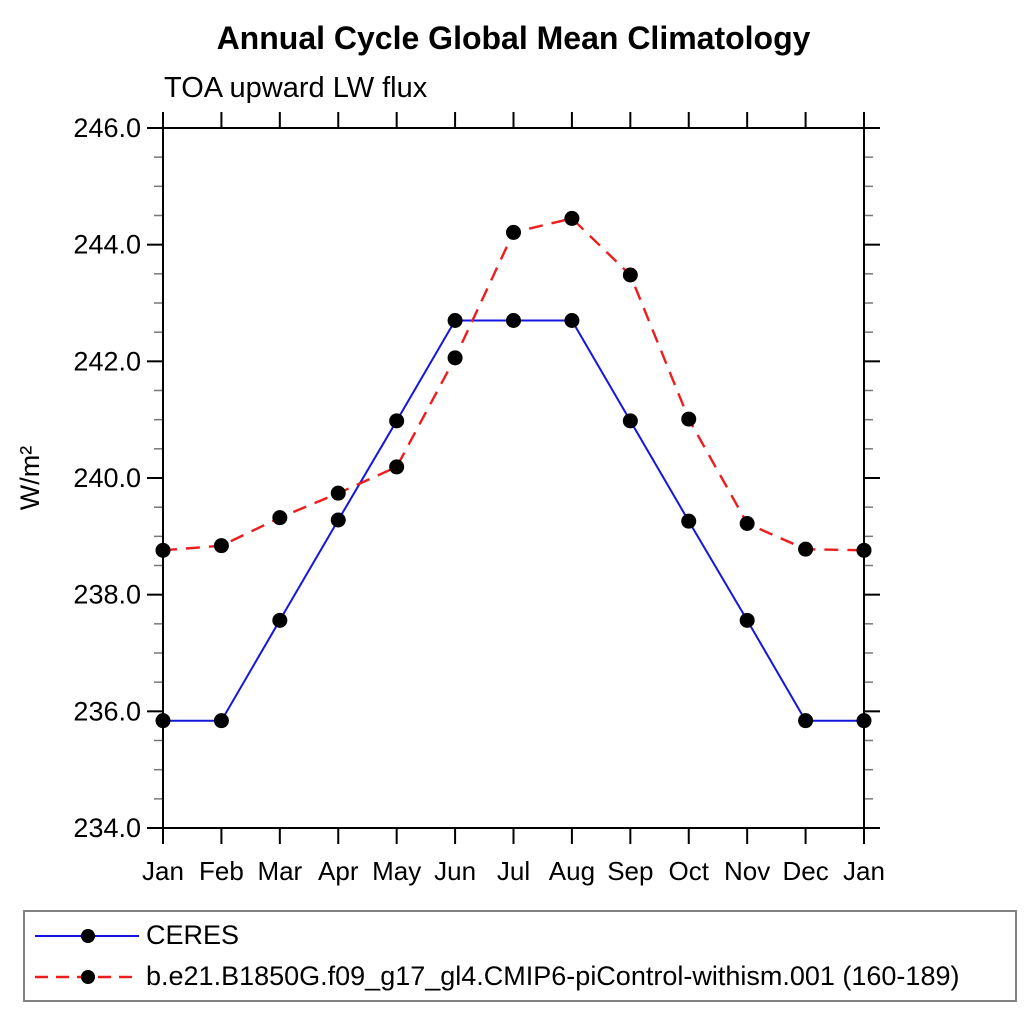  I want to click on y-tick-labels: 234.0 236.0 238.0 240.0 242.0 244.0 246.0, so click(107, 478).